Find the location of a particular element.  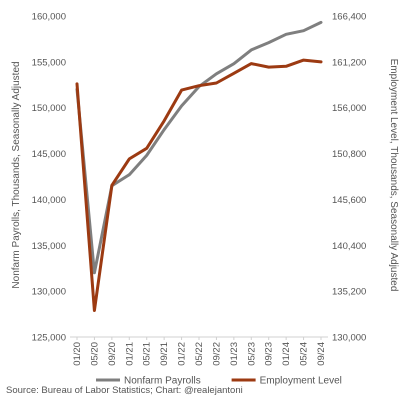

left-y-tick-label: 160,000 is located at coordinates (49, 17).